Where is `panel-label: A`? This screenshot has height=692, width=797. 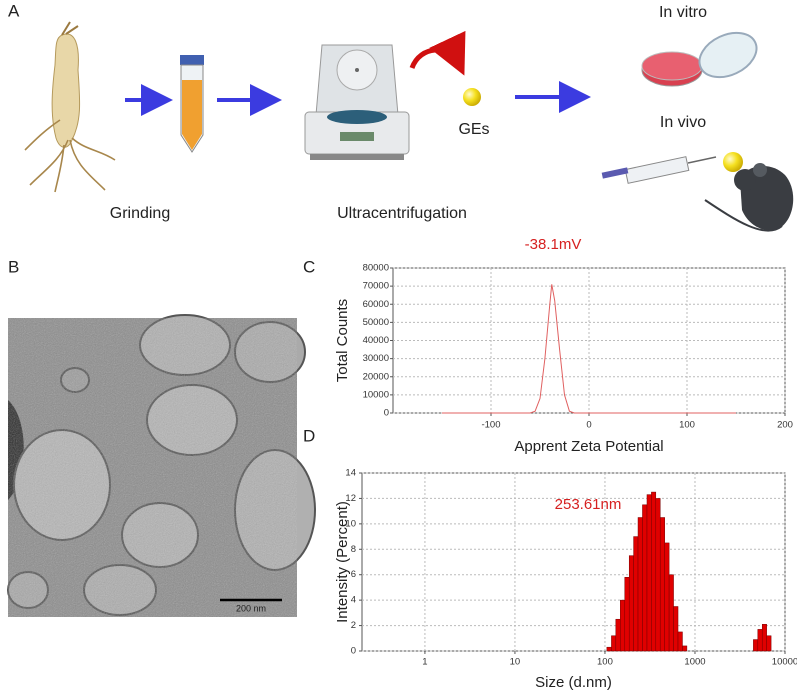 panel-label: A is located at coordinates (14, 10).